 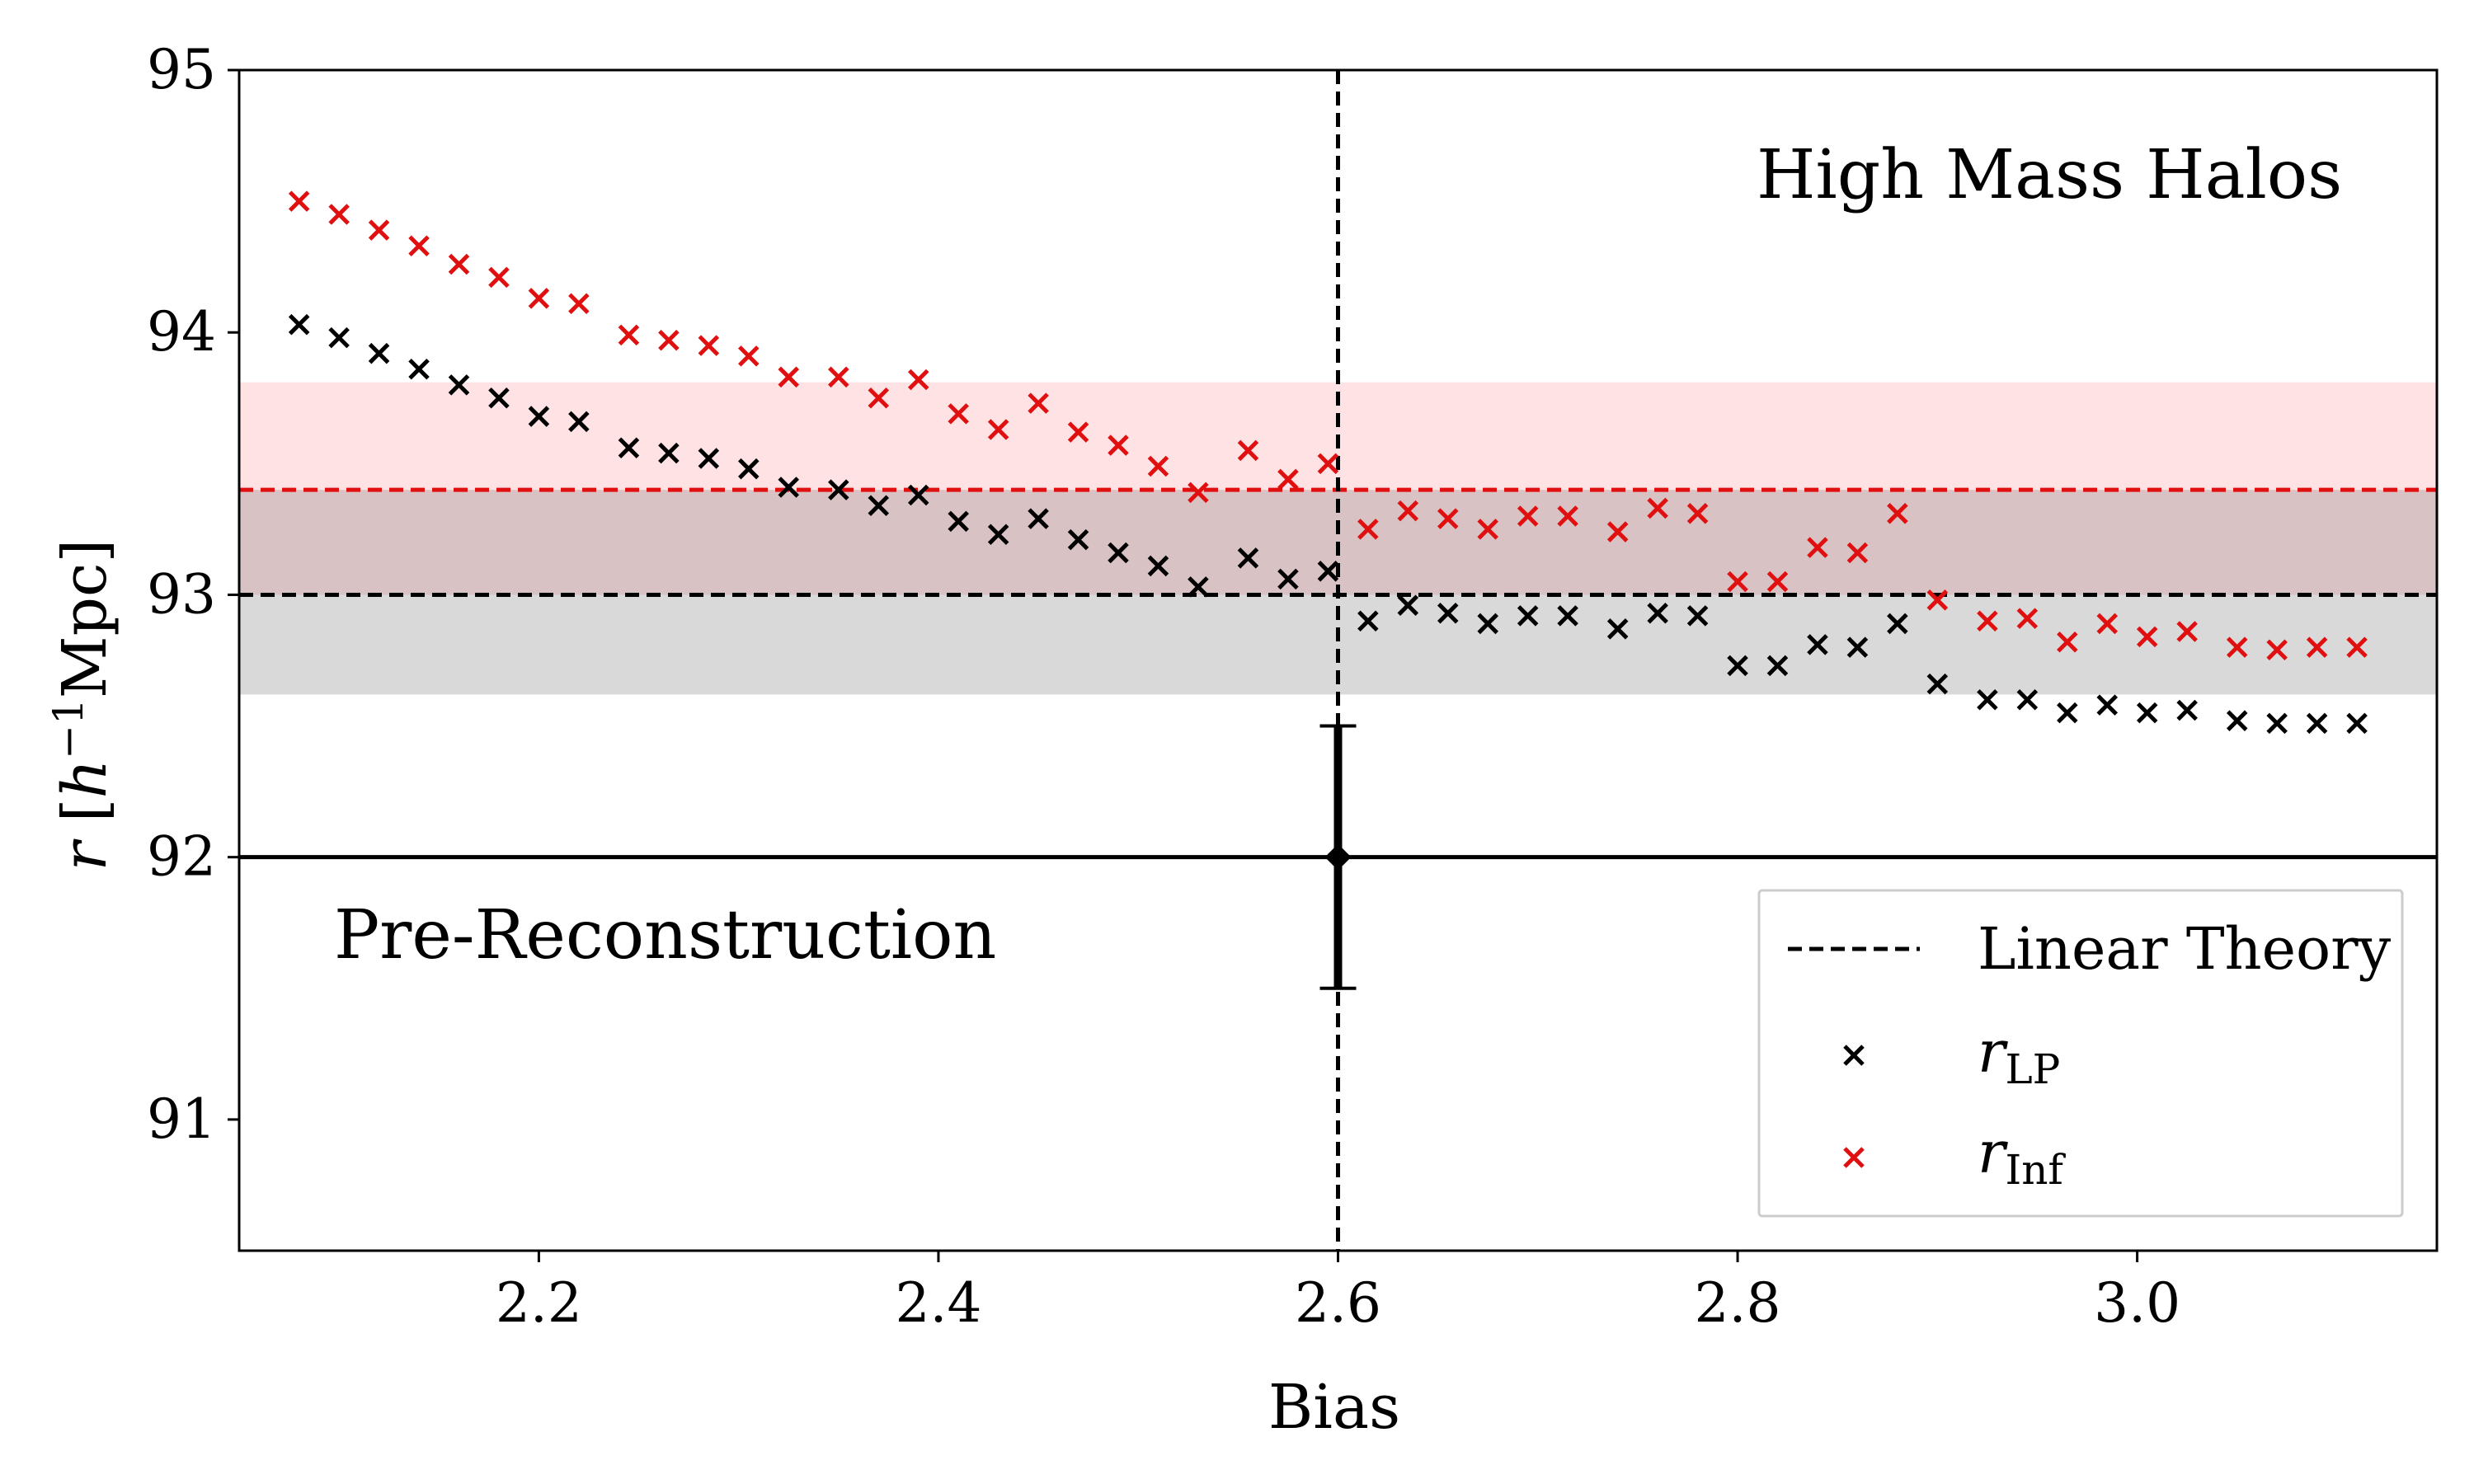 What do you see at coordinates (665, 935) in the screenshot?
I see `annotation-pre-reconstruction: Pre-Reconstruction` at bounding box center [665, 935].